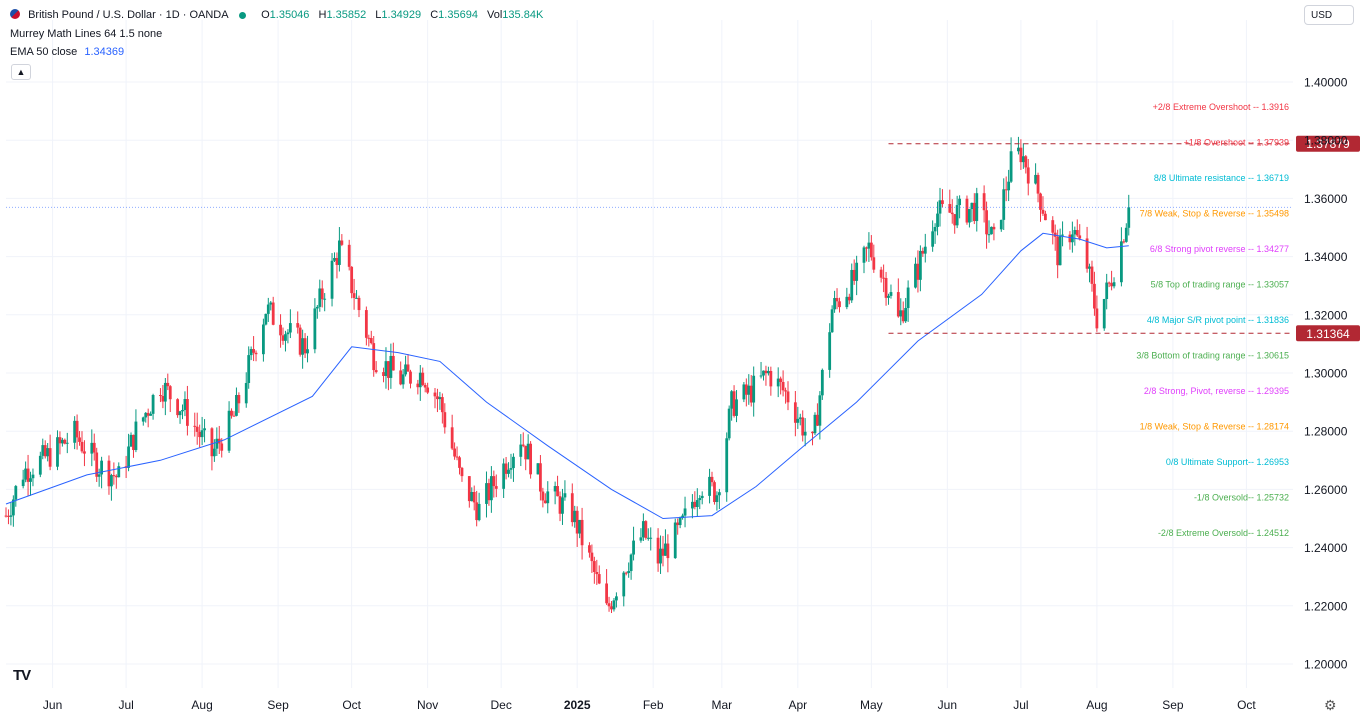 Image resolution: width=1366 pixels, height=721 pixels. I want to click on murrey-line-label: 0/8 Ultimate Support-- 1.26953, so click(1227, 462).